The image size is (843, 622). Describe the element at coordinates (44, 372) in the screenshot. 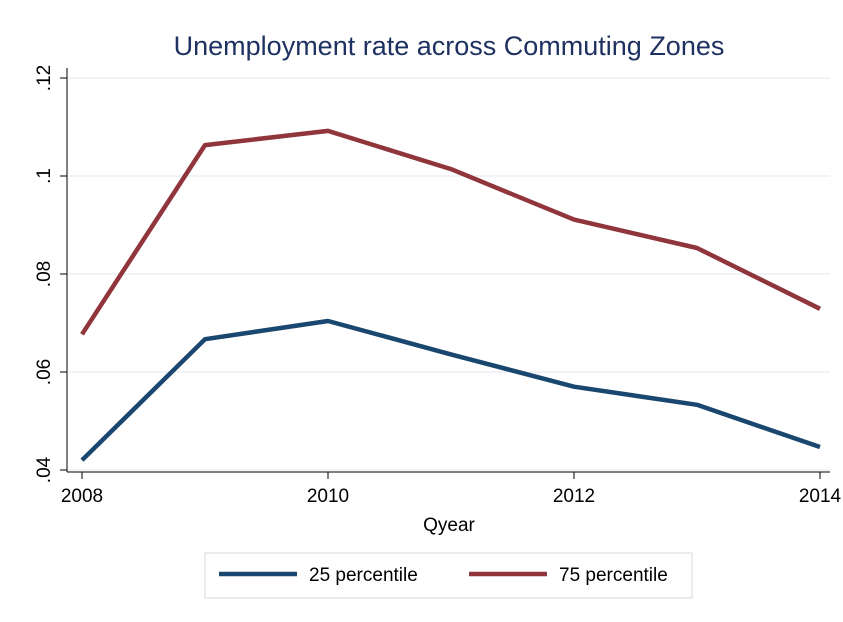

I see `y-tick-label: .06` at that location.